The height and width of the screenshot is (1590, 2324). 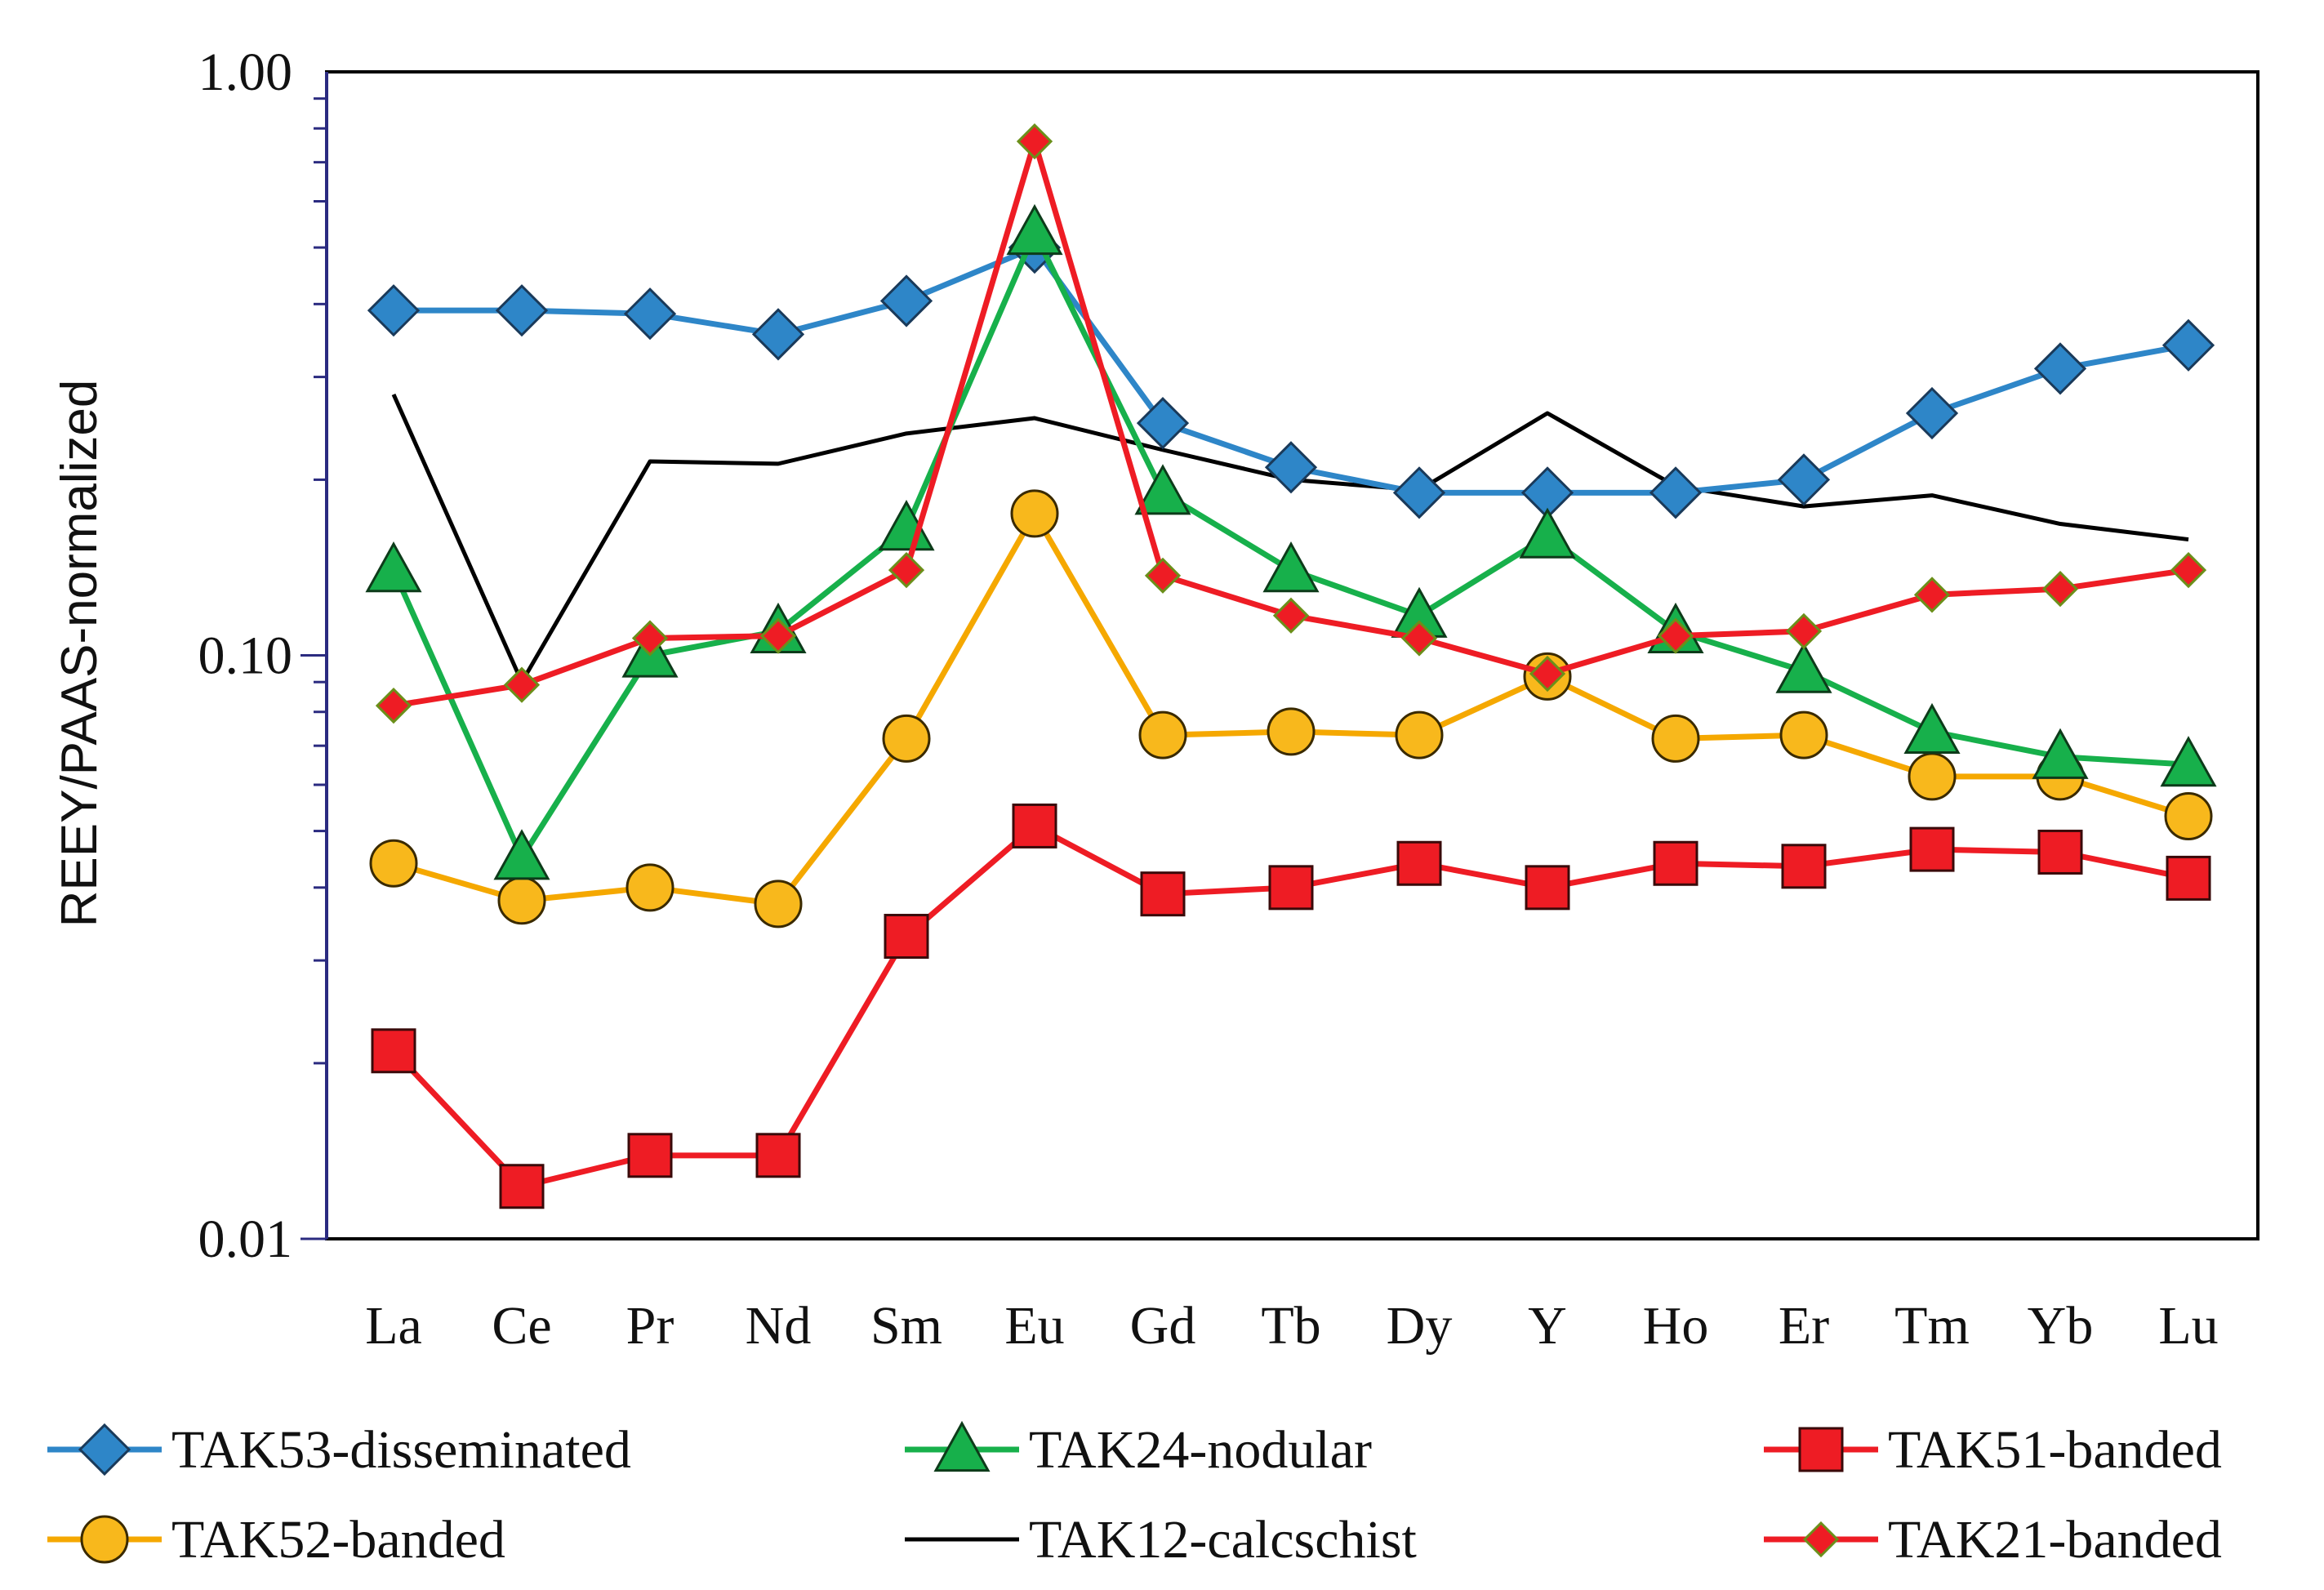 What do you see at coordinates (521, 1326) in the screenshot?
I see `x-tick-label: Ce` at bounding box center [521, 1326].